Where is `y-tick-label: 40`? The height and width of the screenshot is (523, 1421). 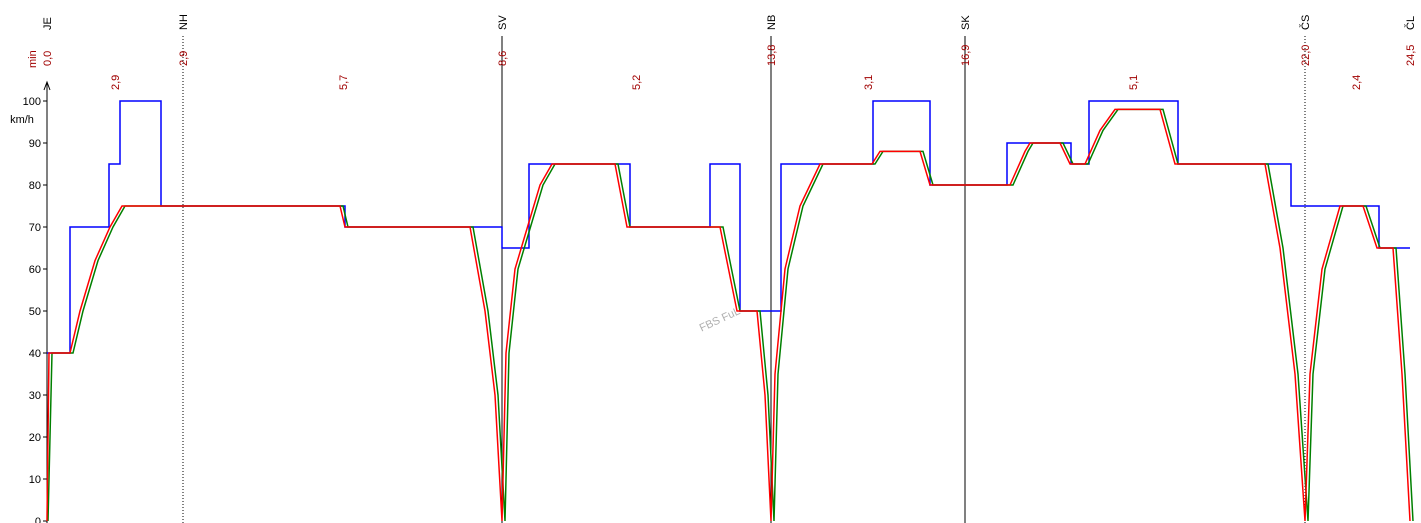
y-tick-label: 40 is located at coordinates (35, 354).